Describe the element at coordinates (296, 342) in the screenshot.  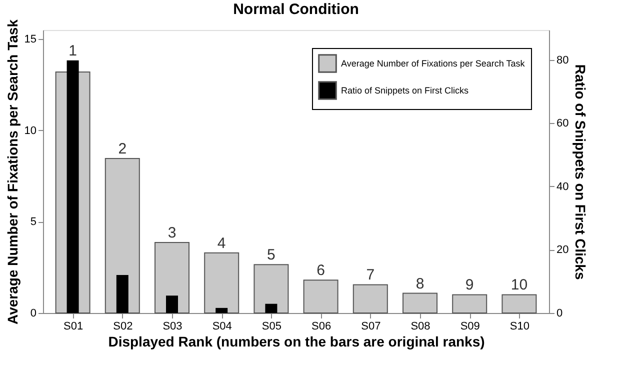
I see `x-axis-title: Displayed Rank (numbers on the bars are original ranks)` at that location.